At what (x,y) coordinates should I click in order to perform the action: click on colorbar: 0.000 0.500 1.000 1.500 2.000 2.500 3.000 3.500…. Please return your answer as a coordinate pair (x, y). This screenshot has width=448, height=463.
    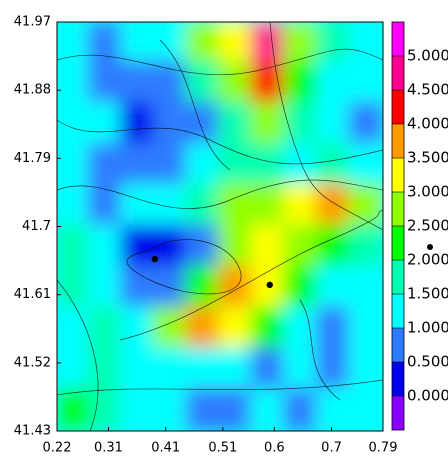
    Looking at the image, I should click on (419, 226).